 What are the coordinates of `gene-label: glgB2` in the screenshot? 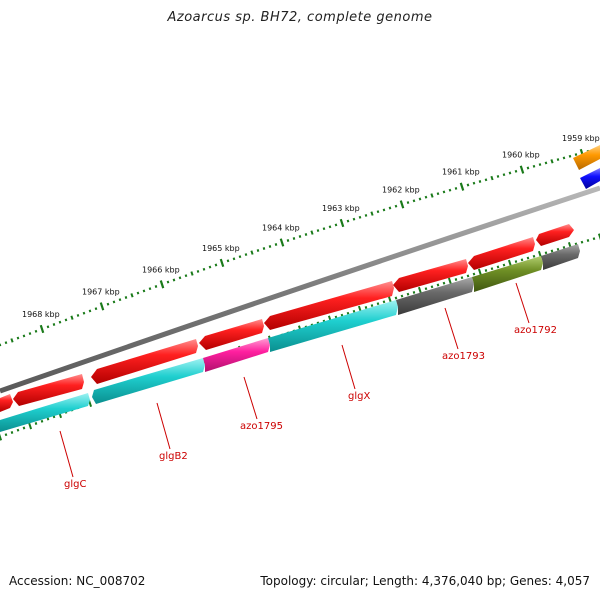 It's located at (173, 456).